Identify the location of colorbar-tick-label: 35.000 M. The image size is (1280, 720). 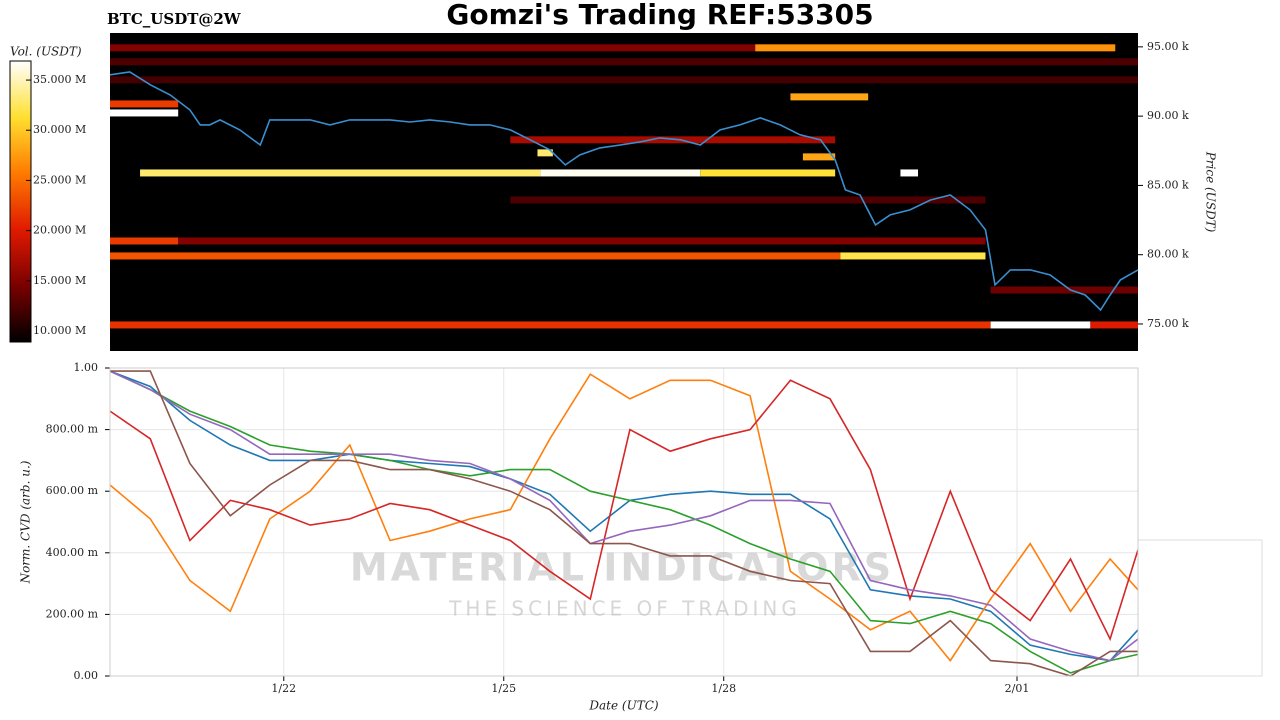
(59, 79).